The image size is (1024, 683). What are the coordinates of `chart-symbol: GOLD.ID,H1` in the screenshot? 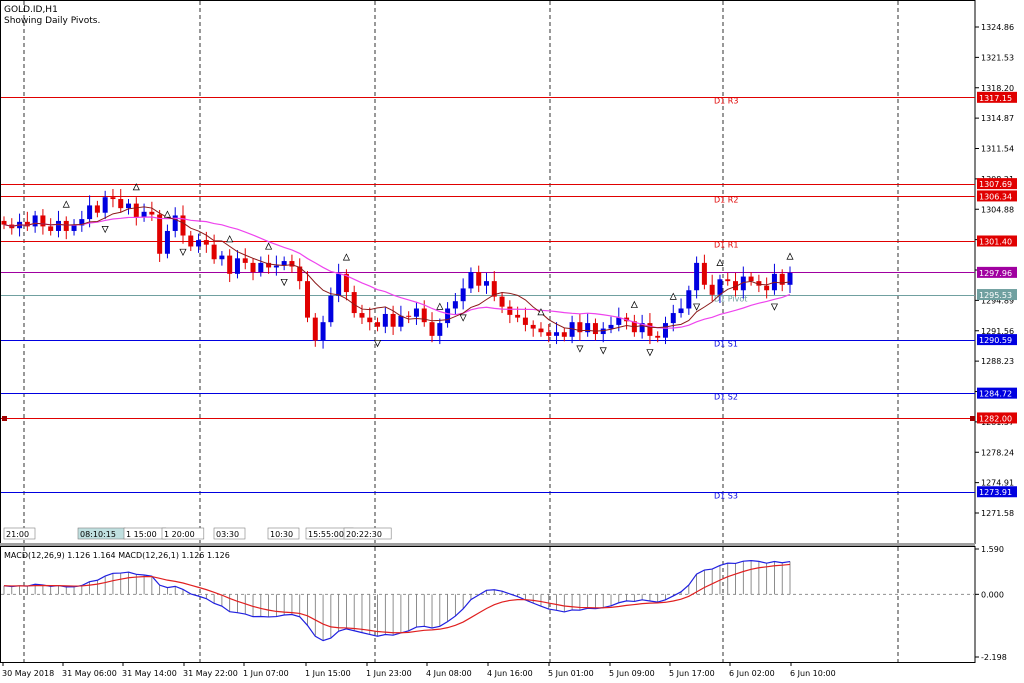 It's located at (31, 10).